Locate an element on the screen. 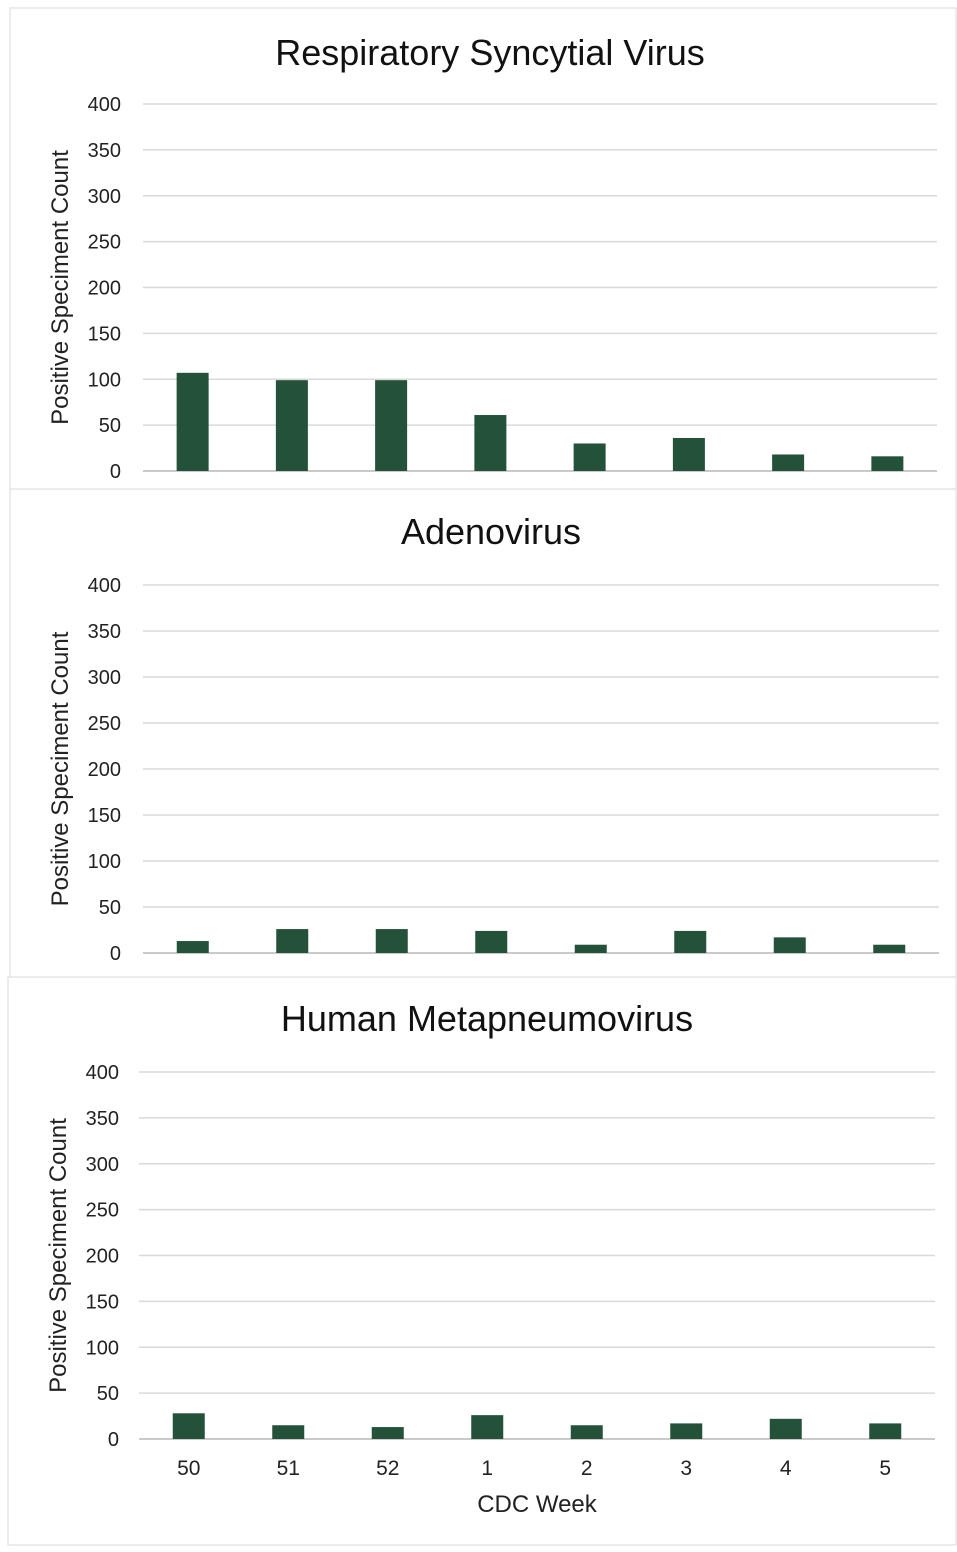 Image resolution: width=957 pixels, height=1552 pixels. x-tick-label: 4 is located at coordinates (786, 1468).